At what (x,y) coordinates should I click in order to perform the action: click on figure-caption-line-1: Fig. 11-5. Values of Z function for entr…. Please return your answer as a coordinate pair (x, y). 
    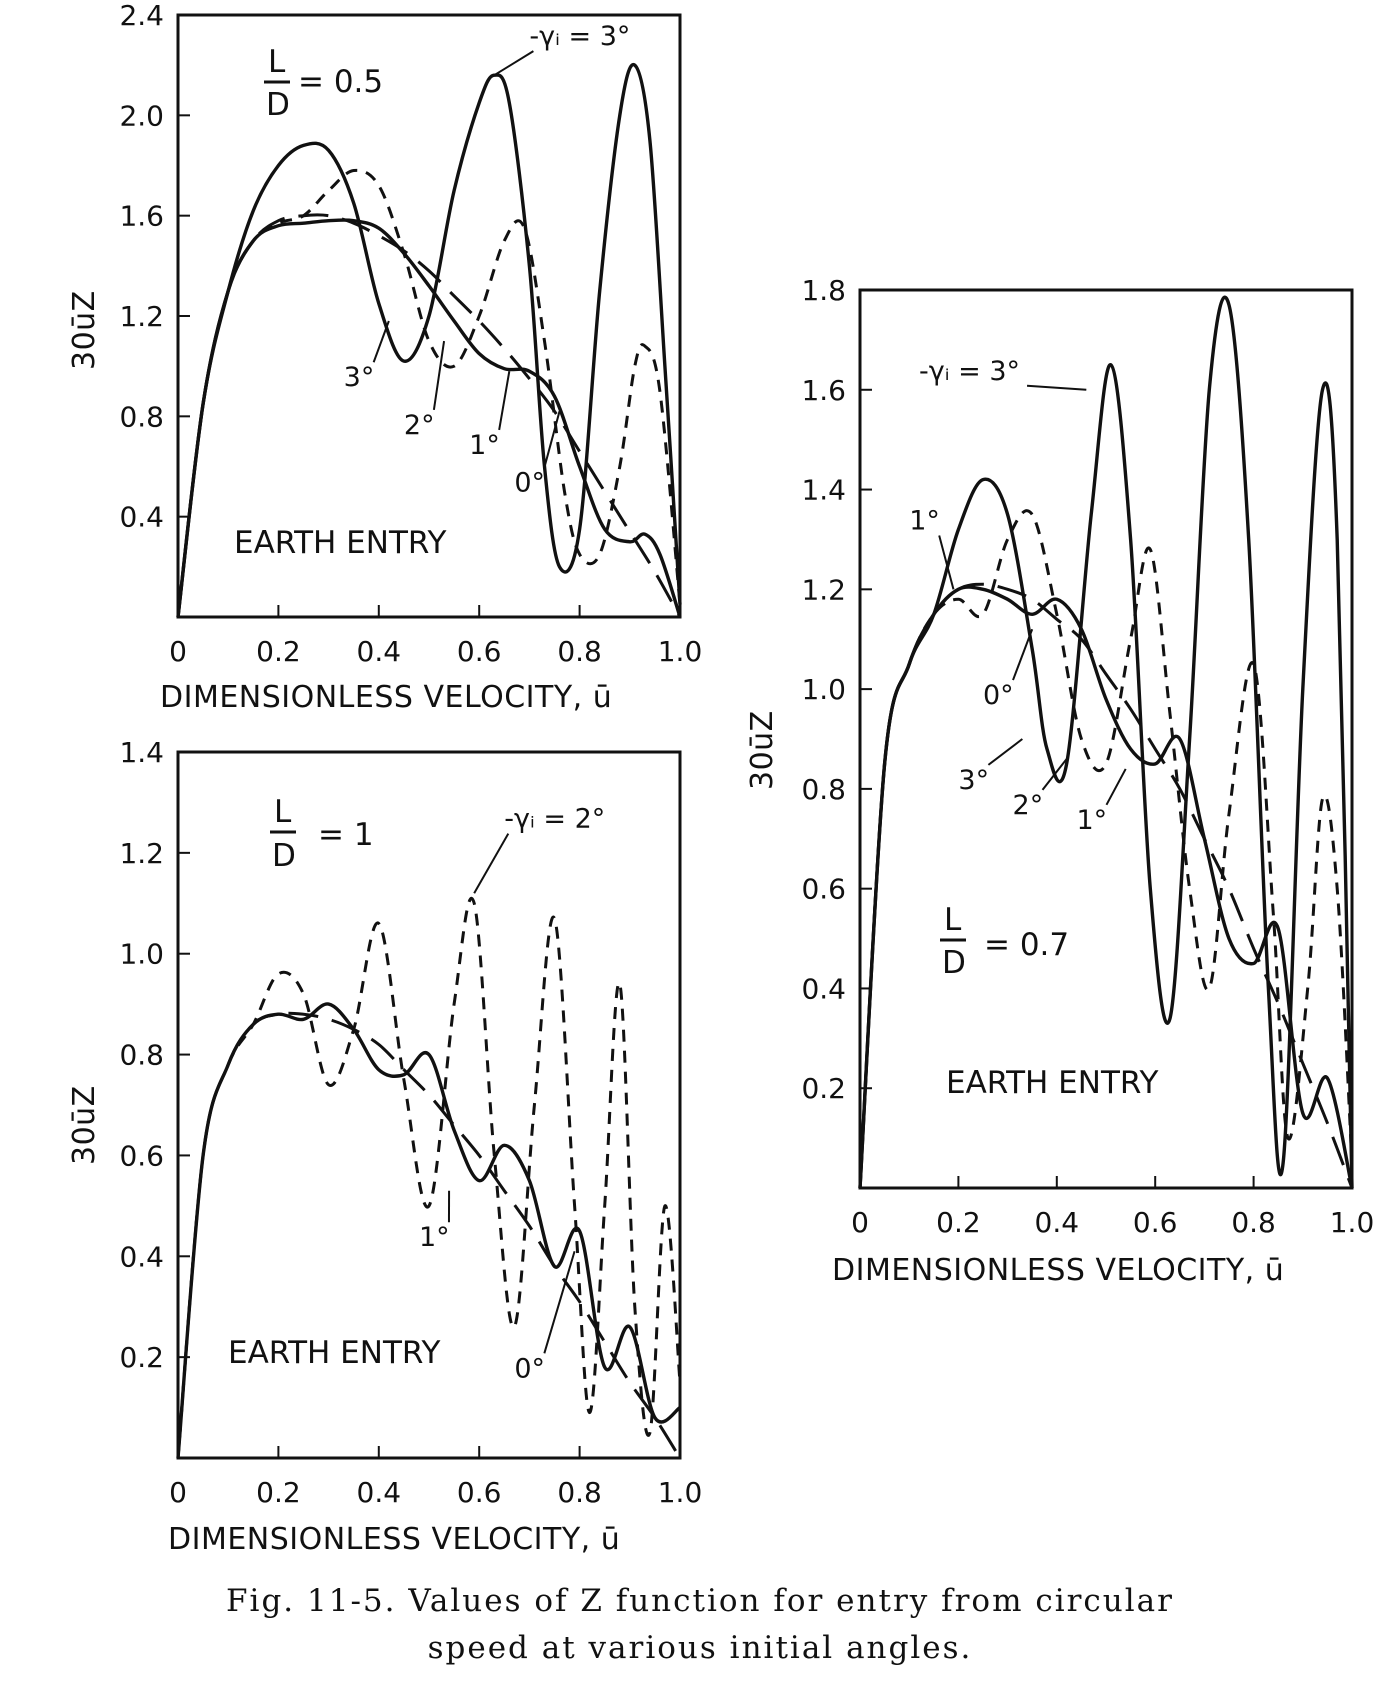
    Looking at the image, I should click on (700, 1601).